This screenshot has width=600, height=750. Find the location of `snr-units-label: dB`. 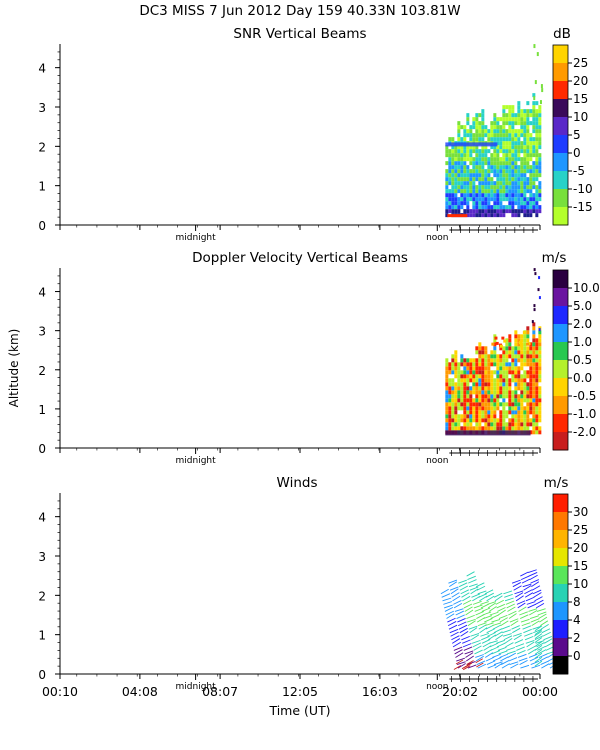

snr-units-label: dB is located at coordinates (562, 34).